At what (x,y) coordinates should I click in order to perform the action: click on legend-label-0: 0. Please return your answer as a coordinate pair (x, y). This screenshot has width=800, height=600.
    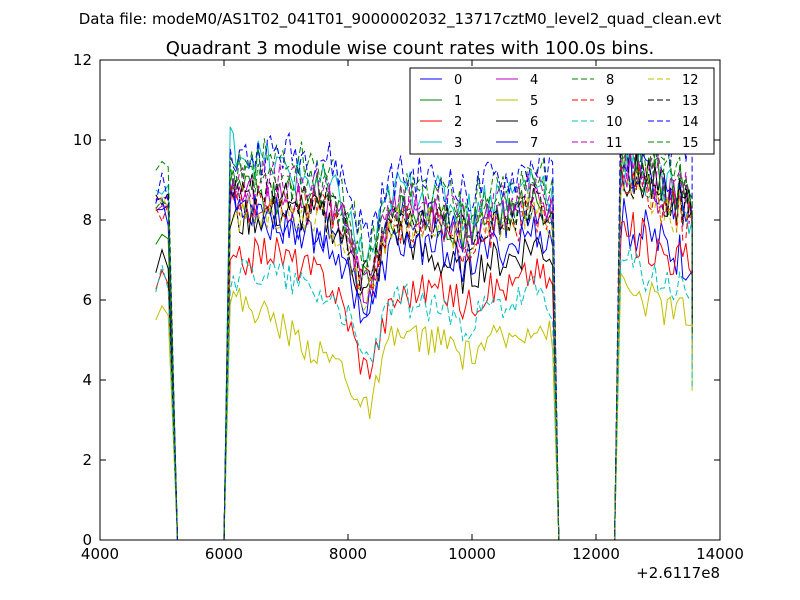
    Looking at the image, I should click on (458, 80).